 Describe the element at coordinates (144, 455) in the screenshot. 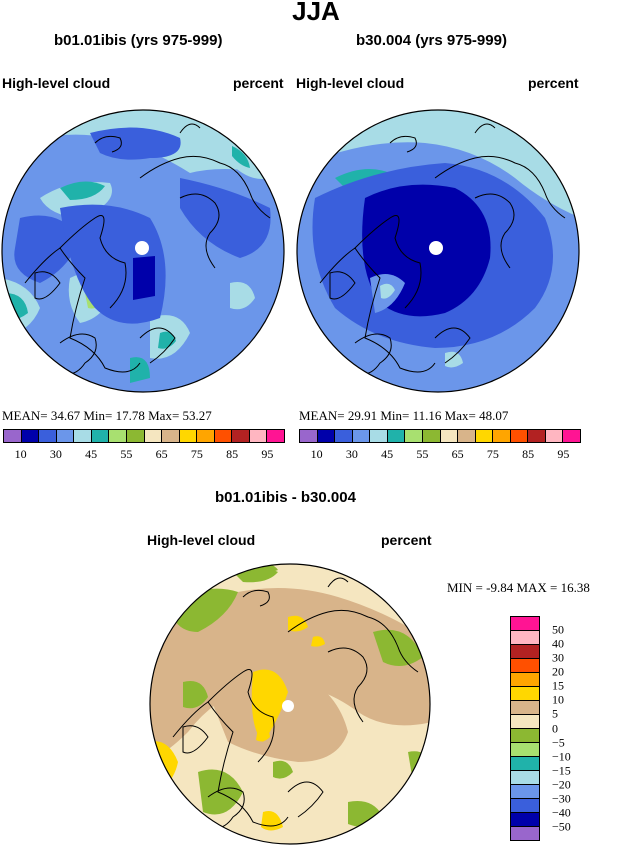

I see `panel1-colorbar-ticks: 10 30 45 55 65 75 85 95` at that location.